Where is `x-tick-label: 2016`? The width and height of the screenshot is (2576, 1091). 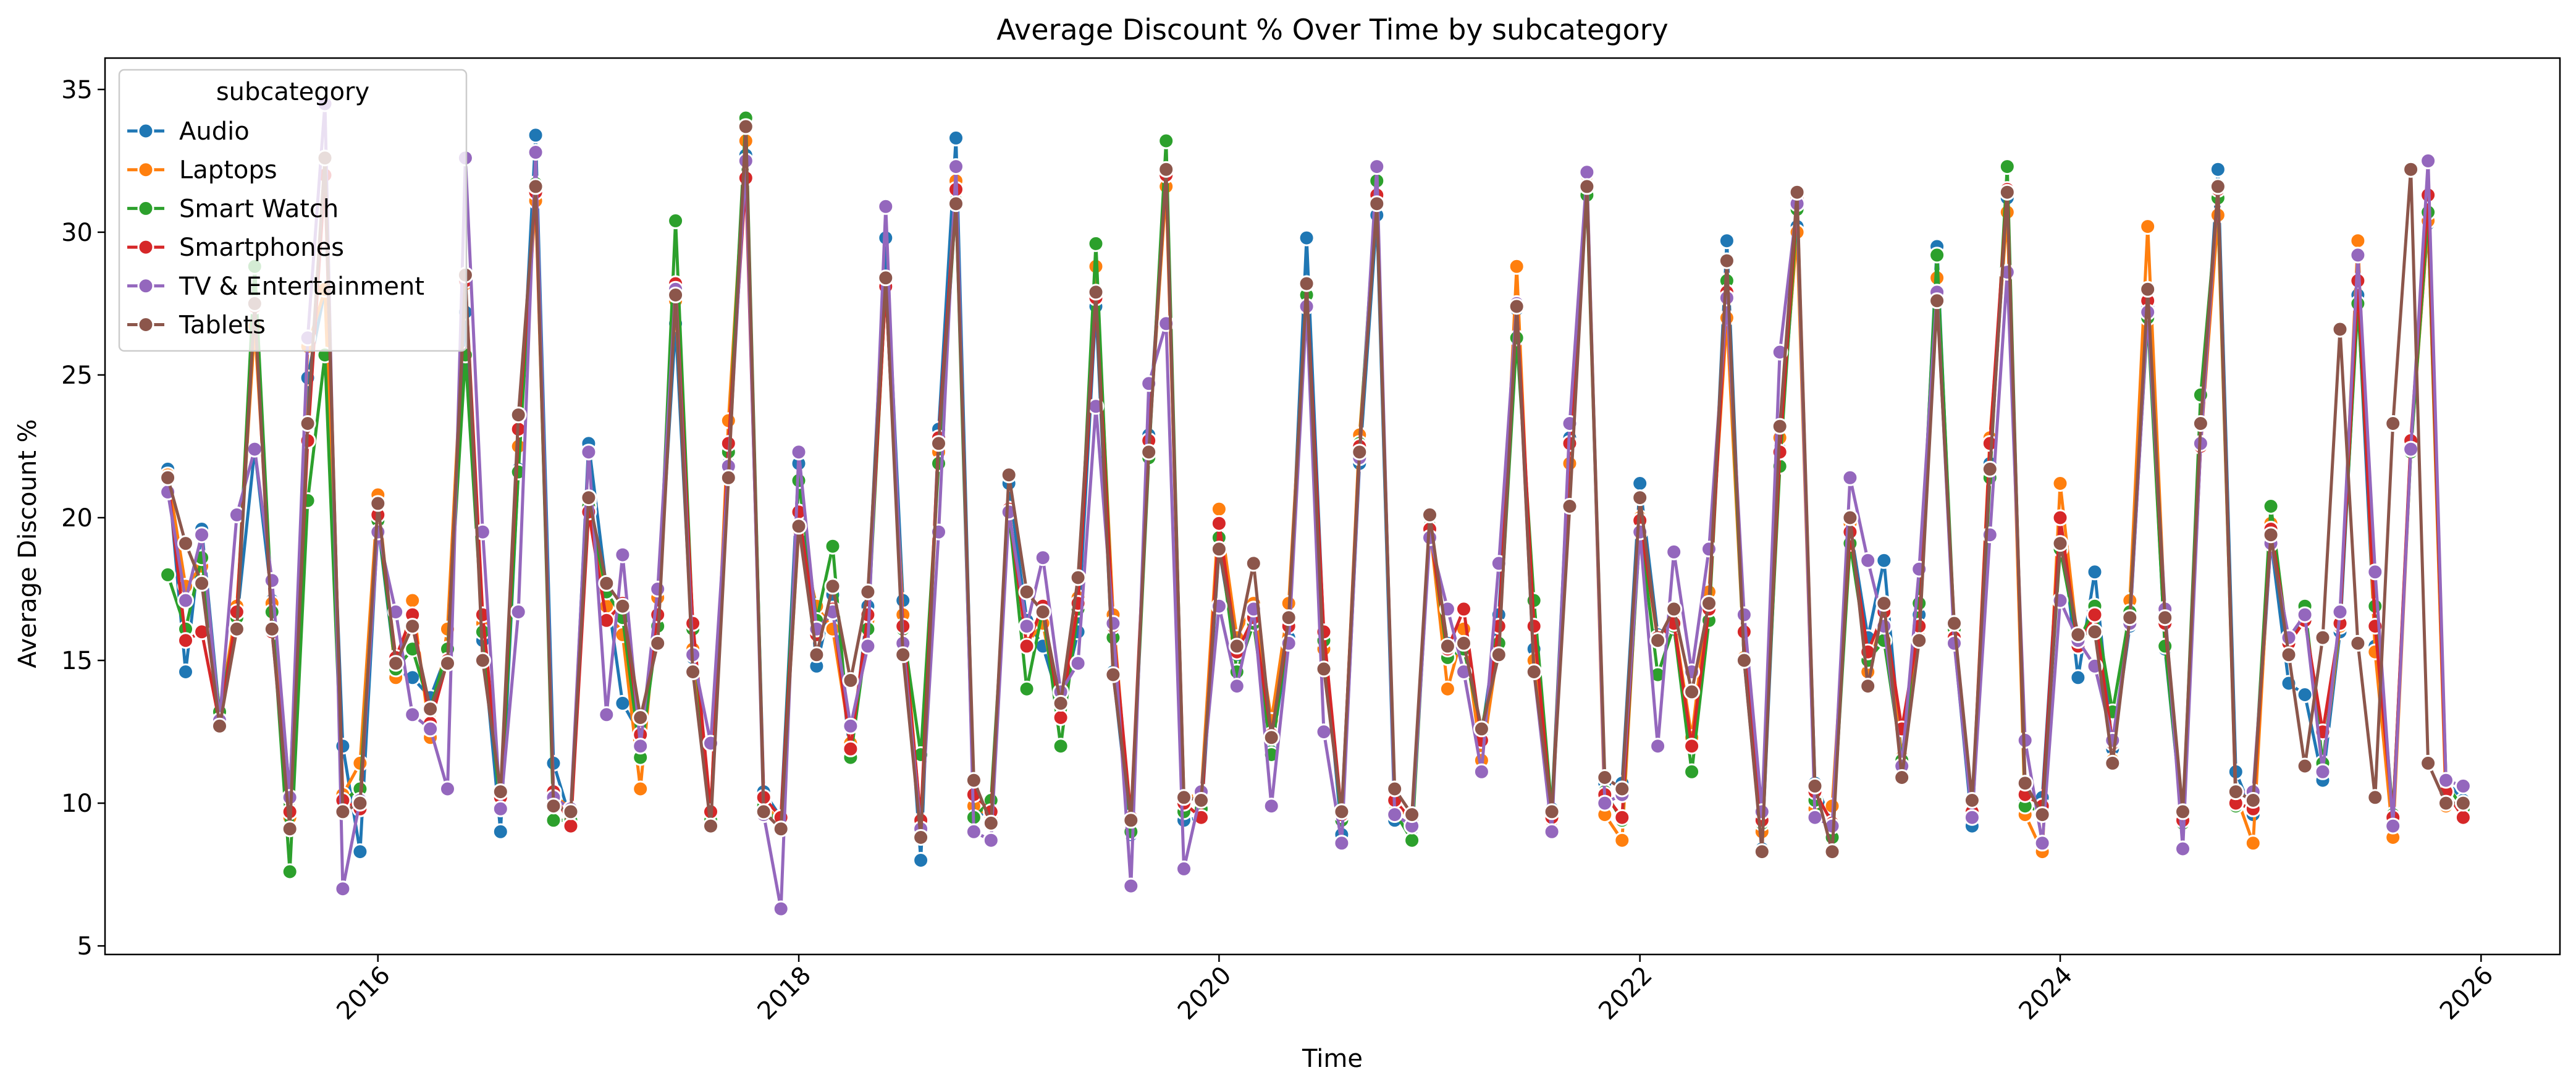
x-tick-label: 2016 is located at coordinates (363, 993).